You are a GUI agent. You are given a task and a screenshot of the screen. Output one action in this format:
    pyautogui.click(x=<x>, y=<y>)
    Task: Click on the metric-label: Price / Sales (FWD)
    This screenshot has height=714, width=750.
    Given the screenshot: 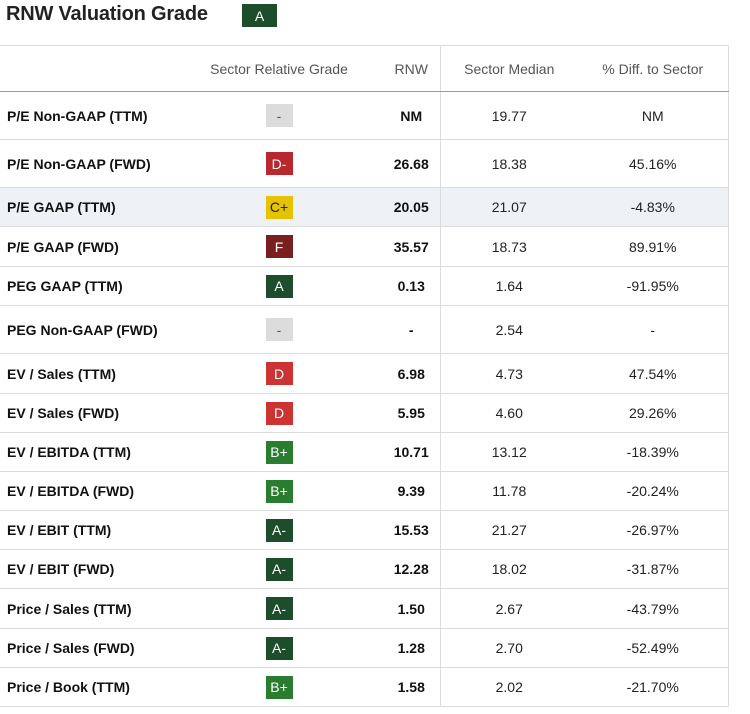 What is the action you would take?
    pyautogui.click(x=87, y=648)
    